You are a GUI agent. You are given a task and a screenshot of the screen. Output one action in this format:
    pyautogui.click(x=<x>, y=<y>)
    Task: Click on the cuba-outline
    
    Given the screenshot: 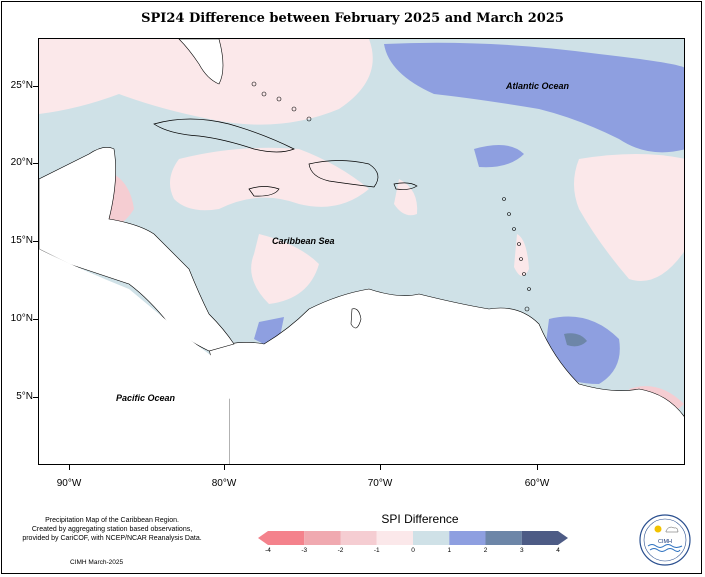 What is the action you would take?
    pyautogui.click(x=224, y=135)
    